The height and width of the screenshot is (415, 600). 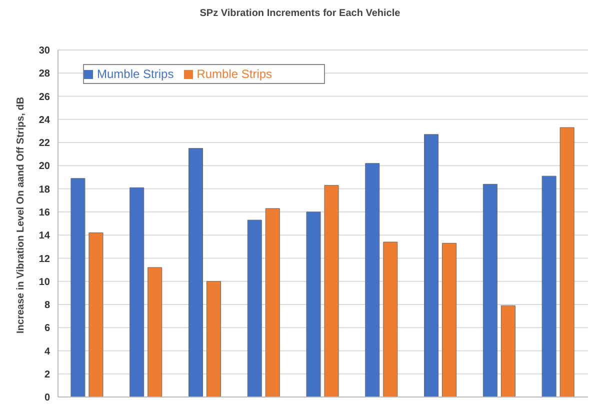 I want to click on y-tick-label: 22, so click(x=44, y=144).